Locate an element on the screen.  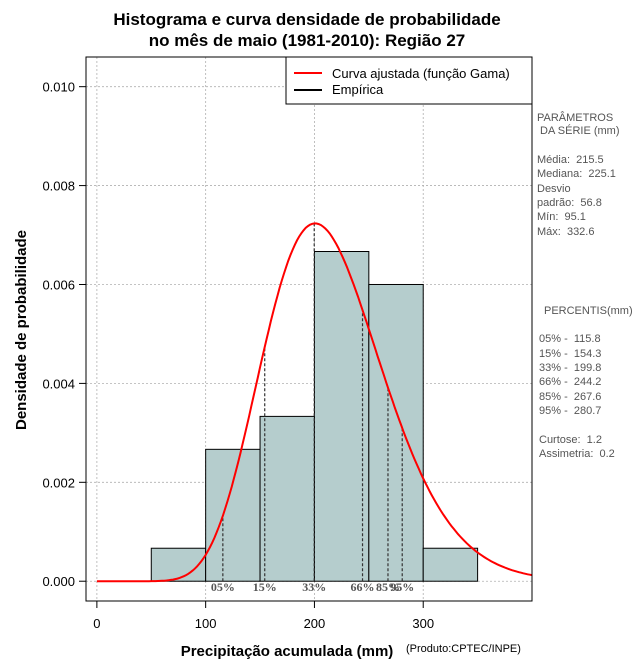
stat-stddev-label: Desvio is located at coordinates (554, 189).